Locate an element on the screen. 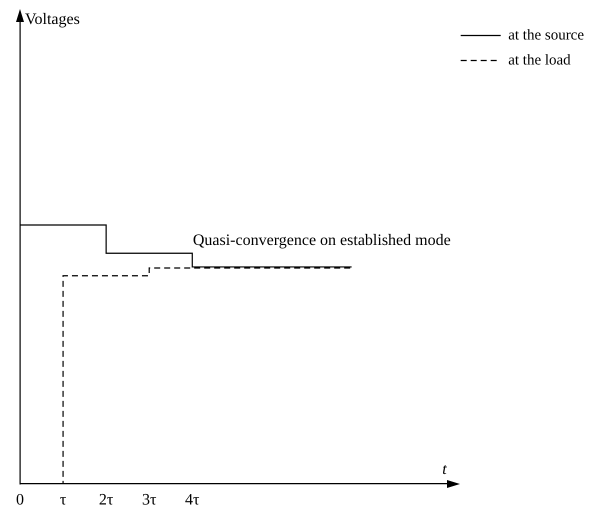 Image resolution: width=614 pixels, height=525 pixels. legend-label: at the source is located at coordinates (546, 35).